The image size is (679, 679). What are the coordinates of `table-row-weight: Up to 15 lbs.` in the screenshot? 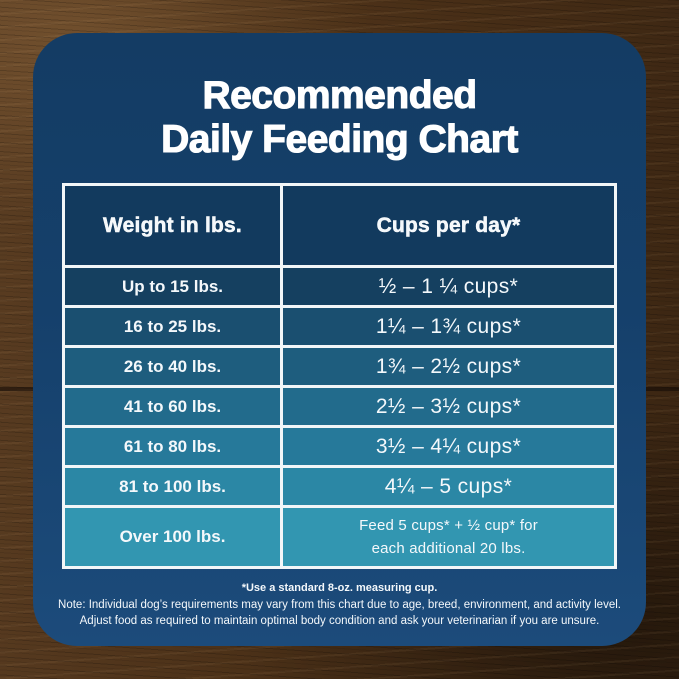 It's located at (172, 287).